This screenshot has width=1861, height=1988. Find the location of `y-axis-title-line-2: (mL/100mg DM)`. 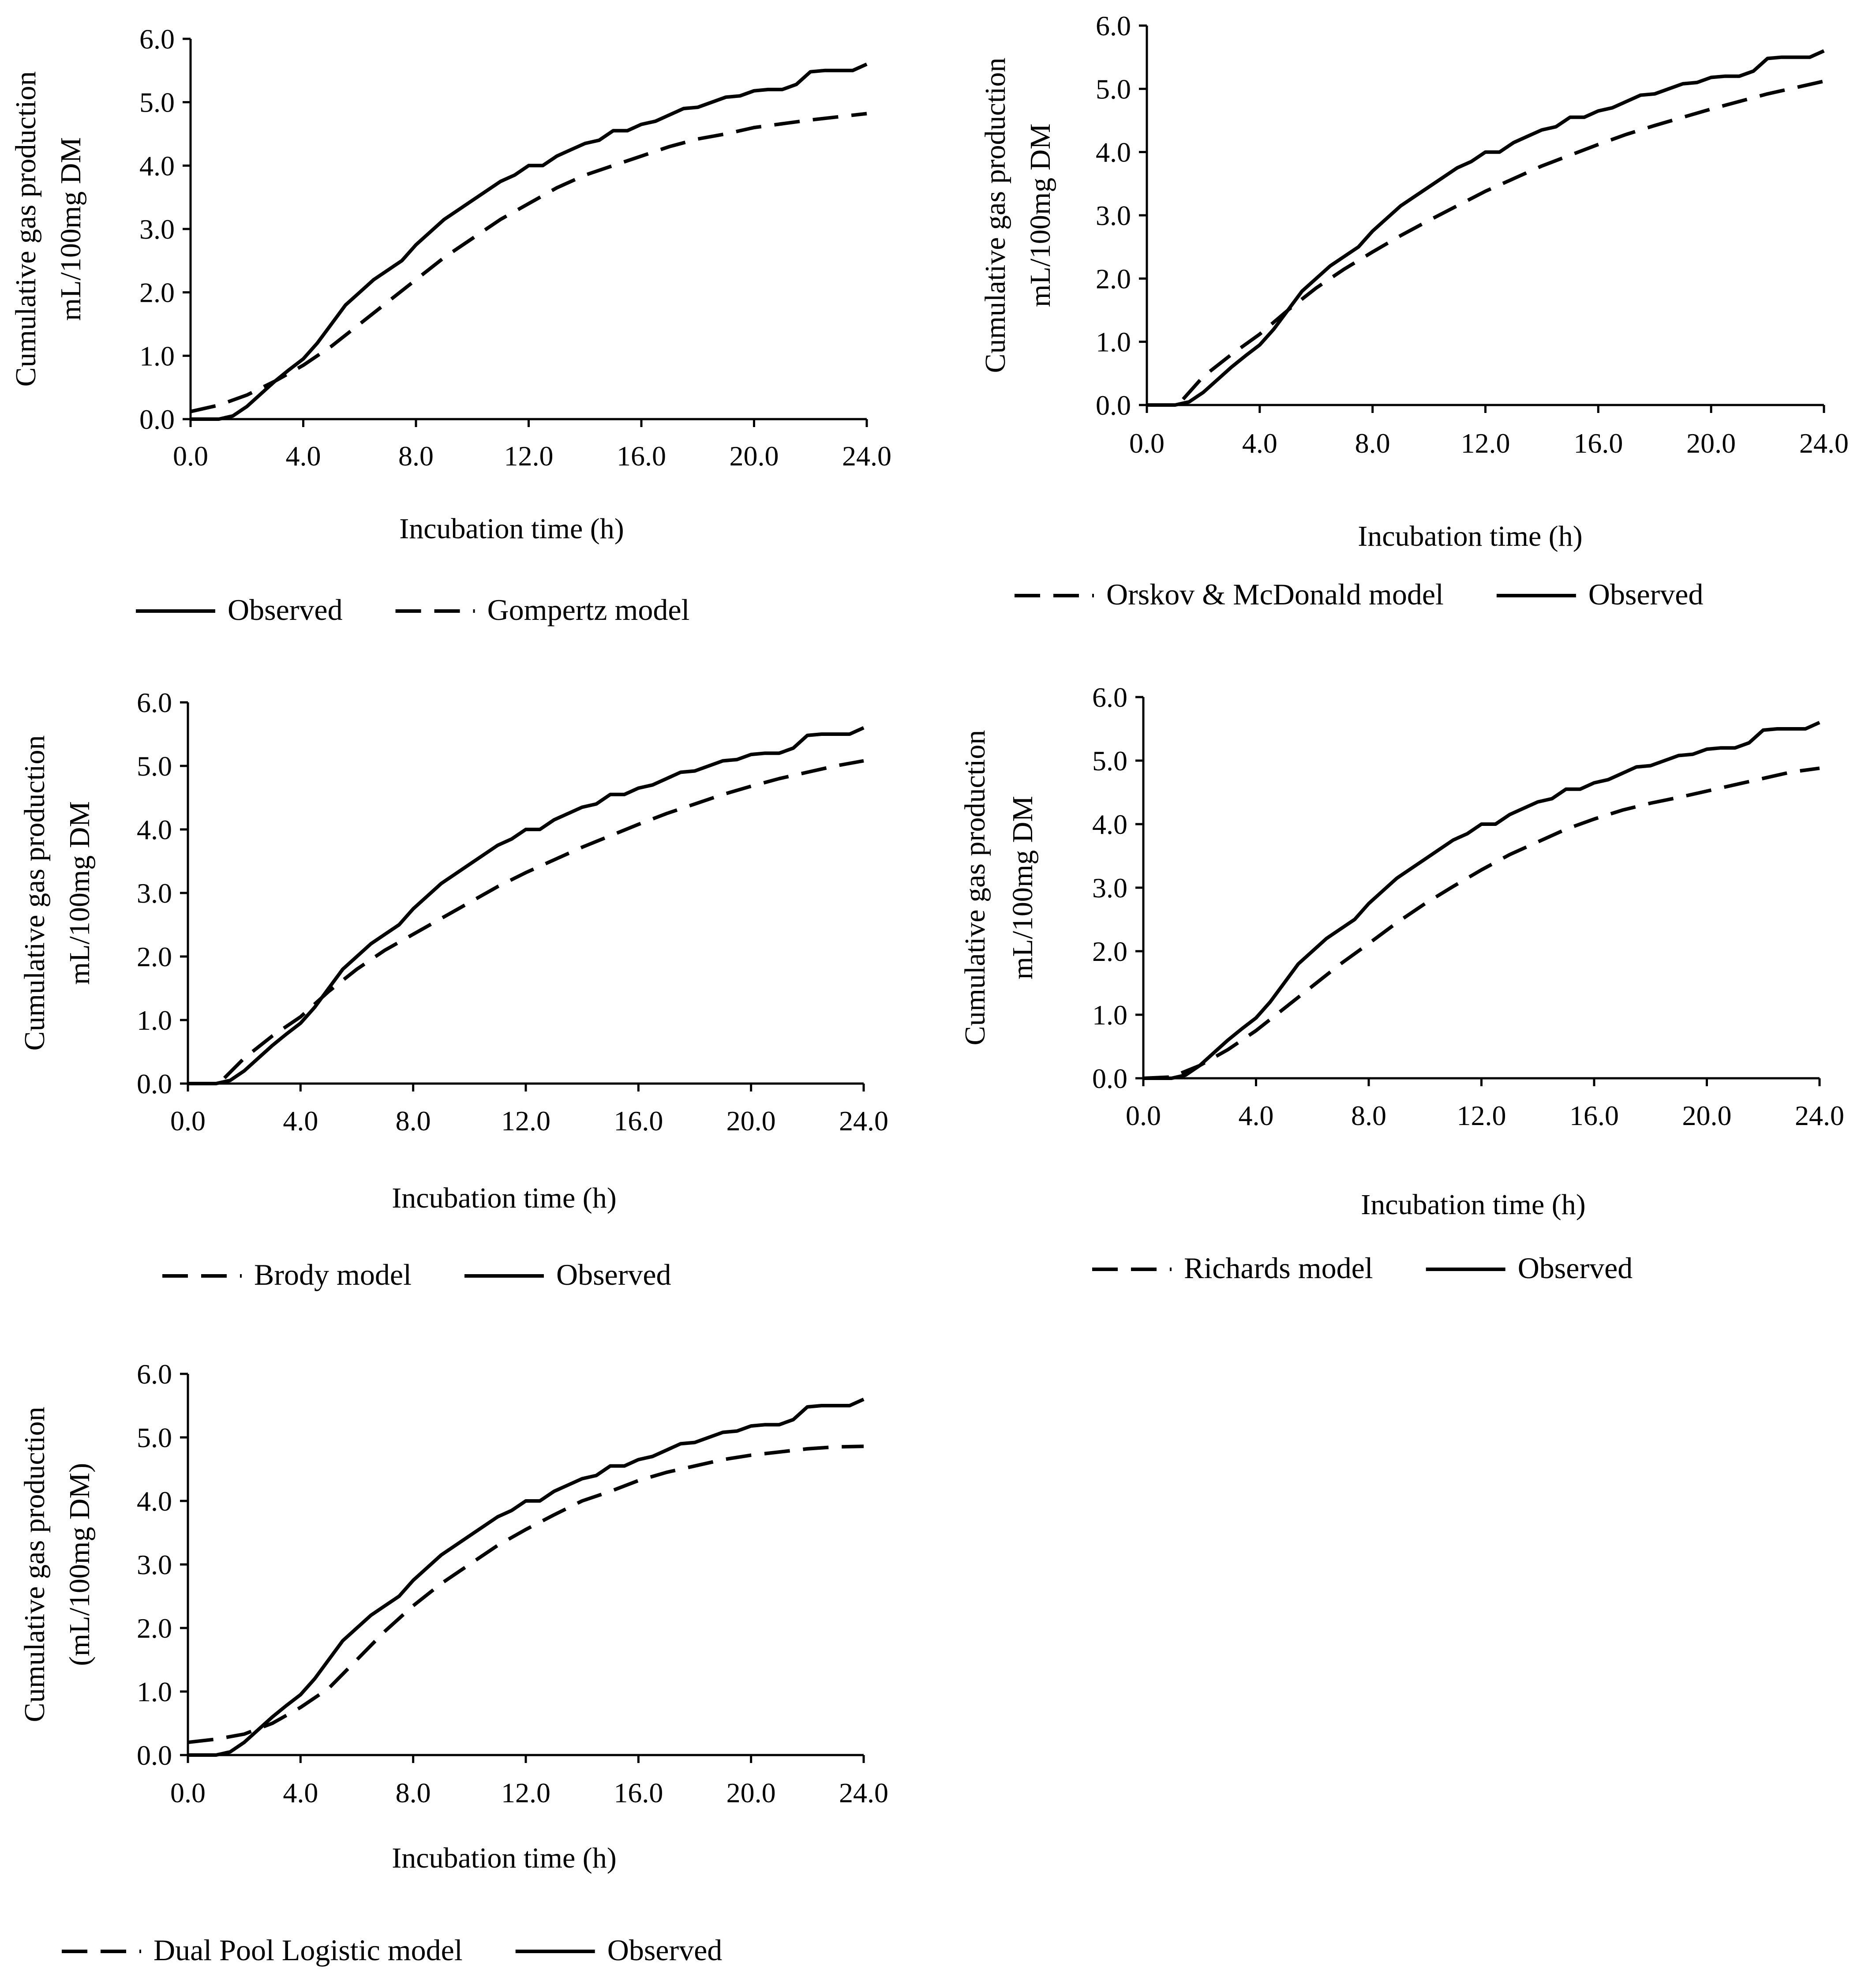

y-axis-title-line-2: (mL/100mg DM) is located at coordinates (80, 1564).